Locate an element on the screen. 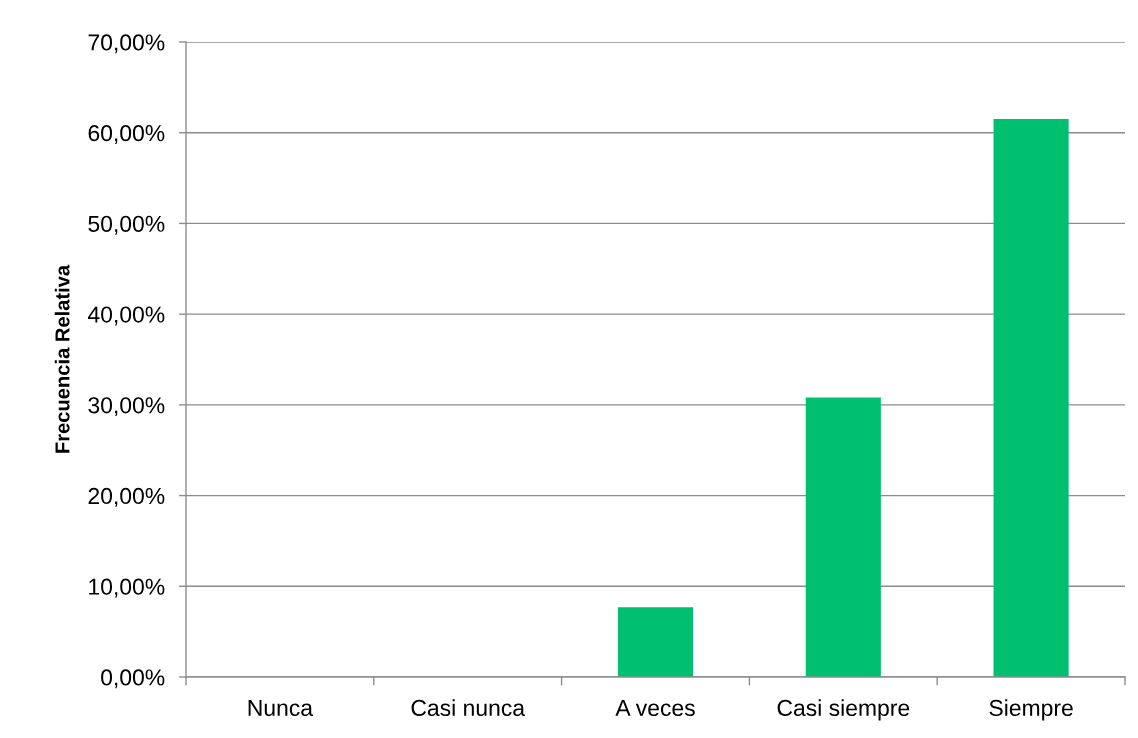 This screenshot has width=1138, height=738. y-tick-label: 10,00% is located at coordinates (127, 588).